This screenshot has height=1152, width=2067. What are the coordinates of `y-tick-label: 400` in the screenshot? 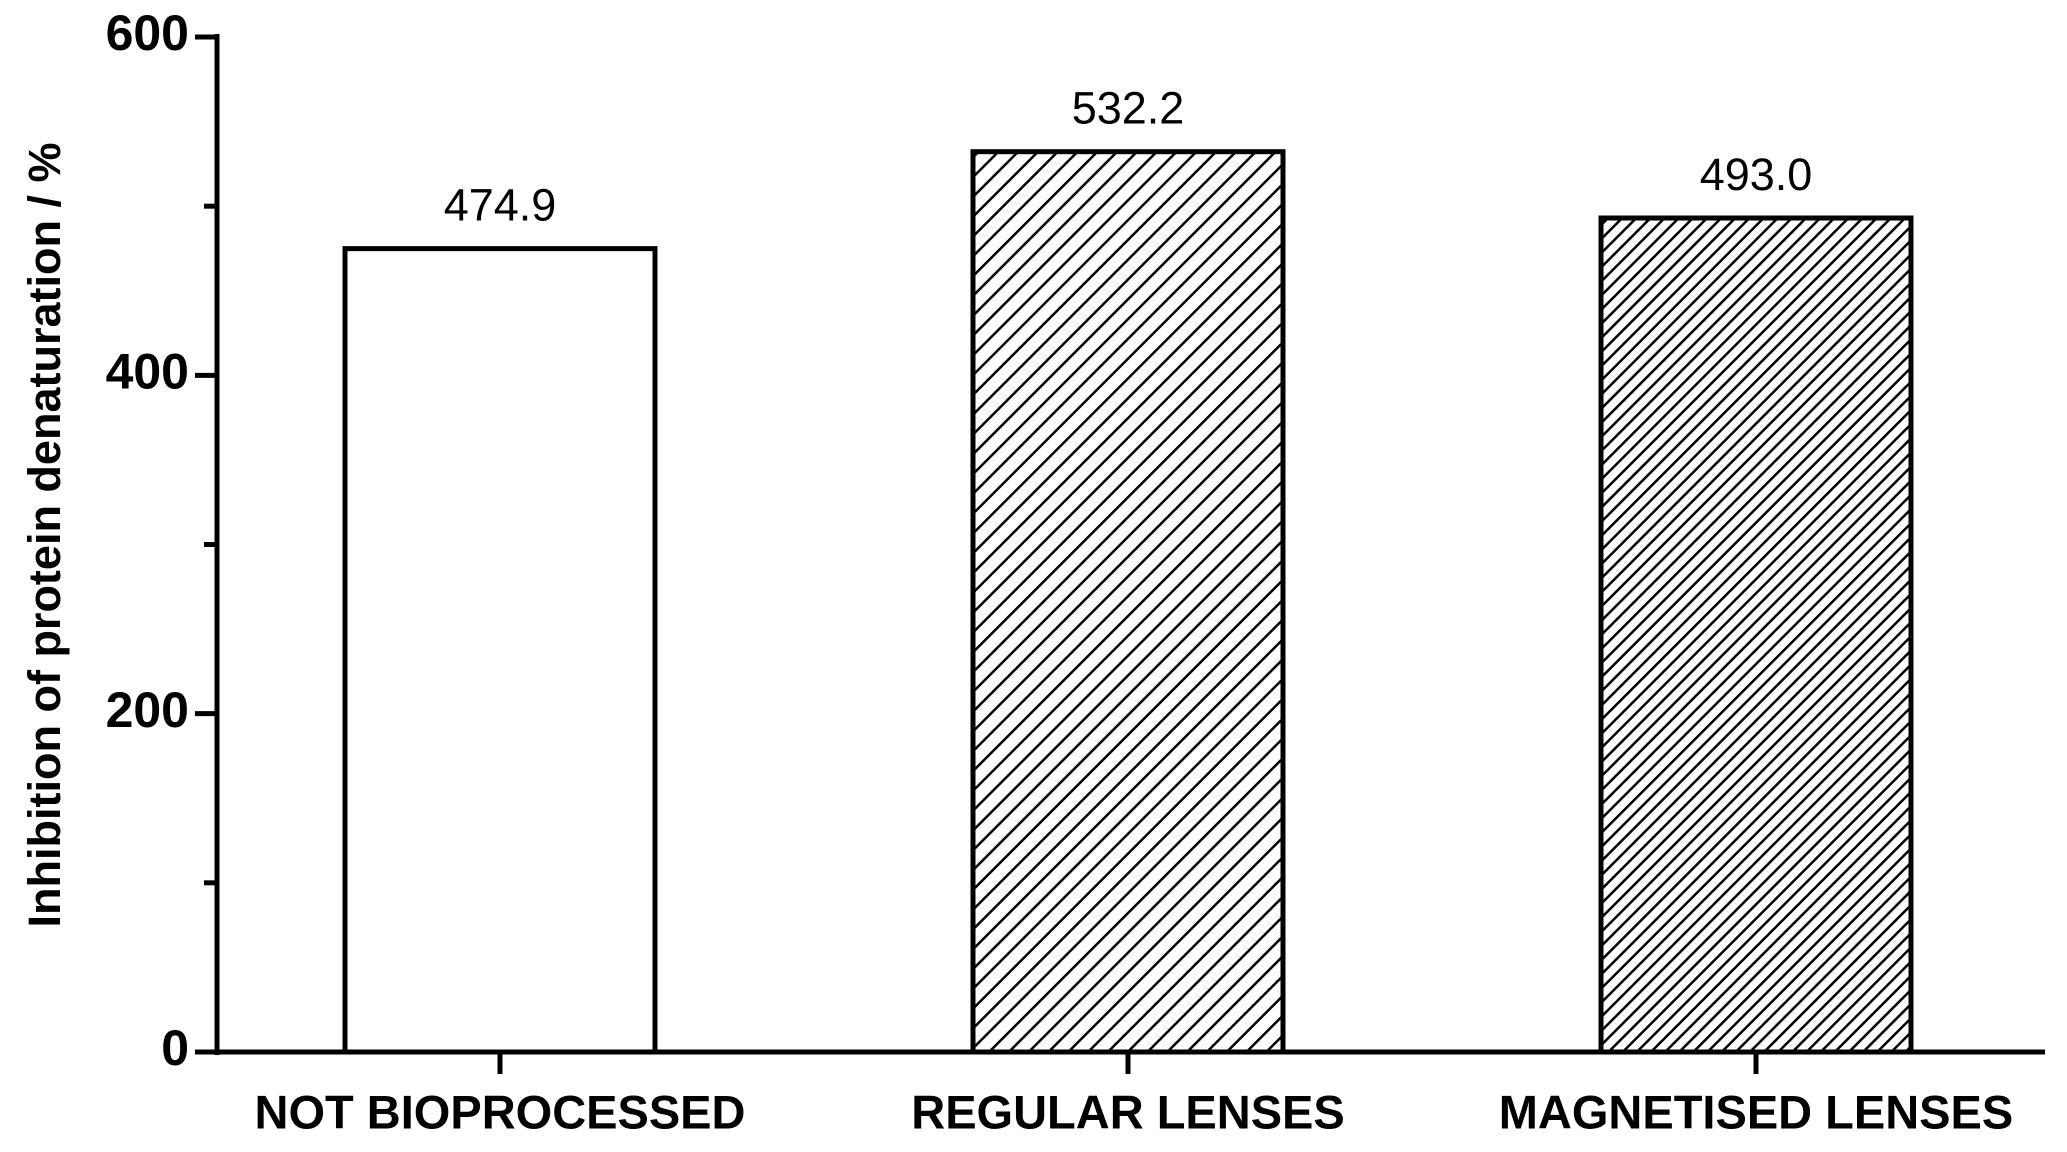 It's located at (147, 372).